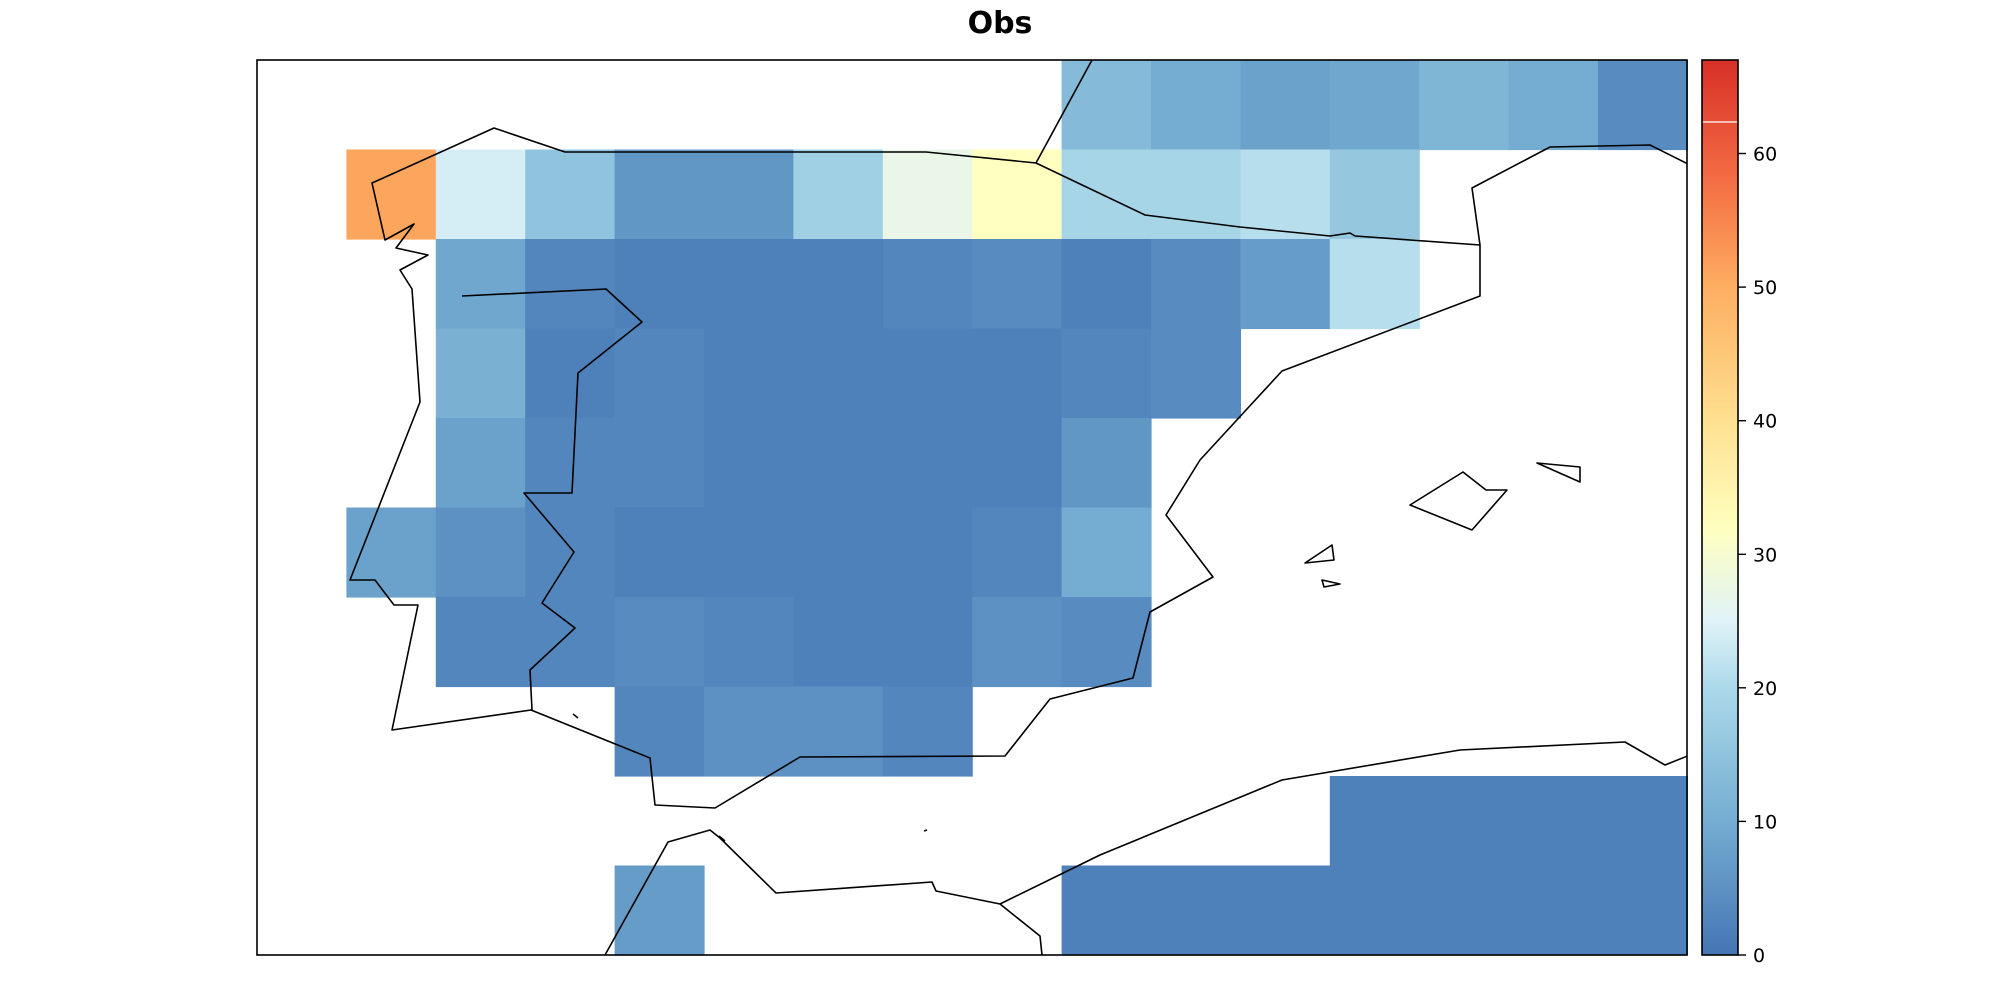  Describe the element at coordinates (1765, 822) in the screenshot. I see `colorbar-tick-label: 10` at that location.